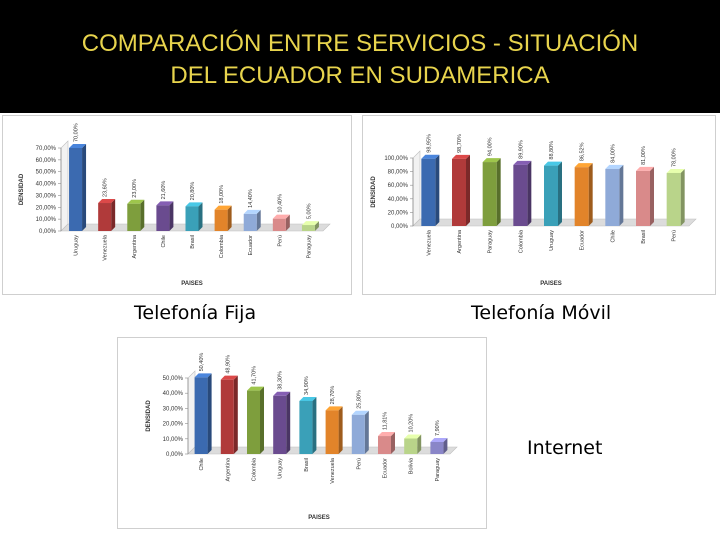 The width and height of the screenshot is (720, 540). I want to click on bar-value-label: 41,70%, so click(255, 375).